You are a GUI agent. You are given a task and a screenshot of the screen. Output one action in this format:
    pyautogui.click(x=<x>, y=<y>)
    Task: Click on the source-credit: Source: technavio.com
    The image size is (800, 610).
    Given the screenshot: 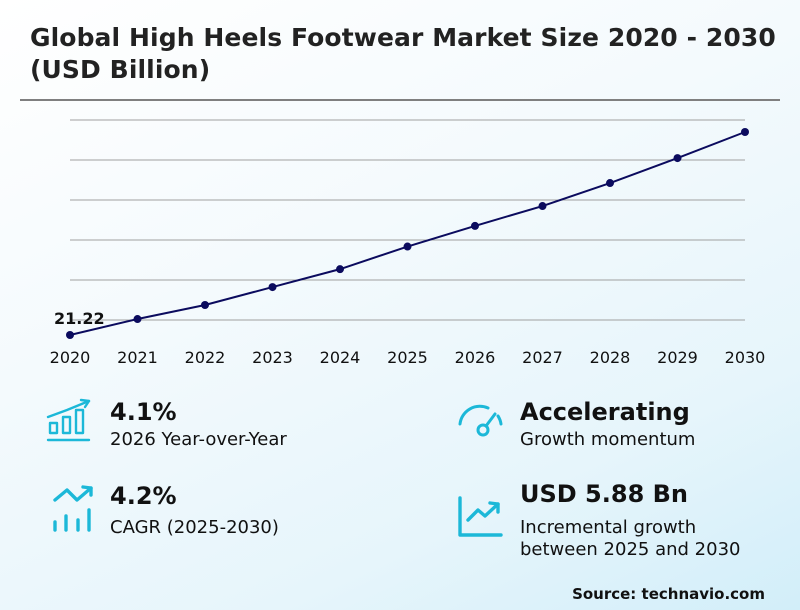 What is the action you would take?
    pyautogui.click(x=668, y=594)
    